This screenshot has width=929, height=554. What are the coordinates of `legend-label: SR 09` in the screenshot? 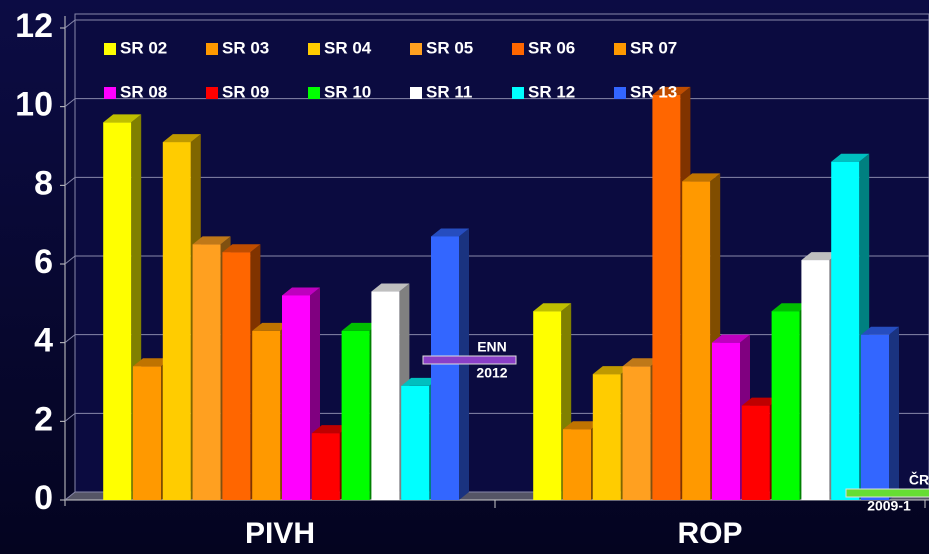 It's located at (245, 91).